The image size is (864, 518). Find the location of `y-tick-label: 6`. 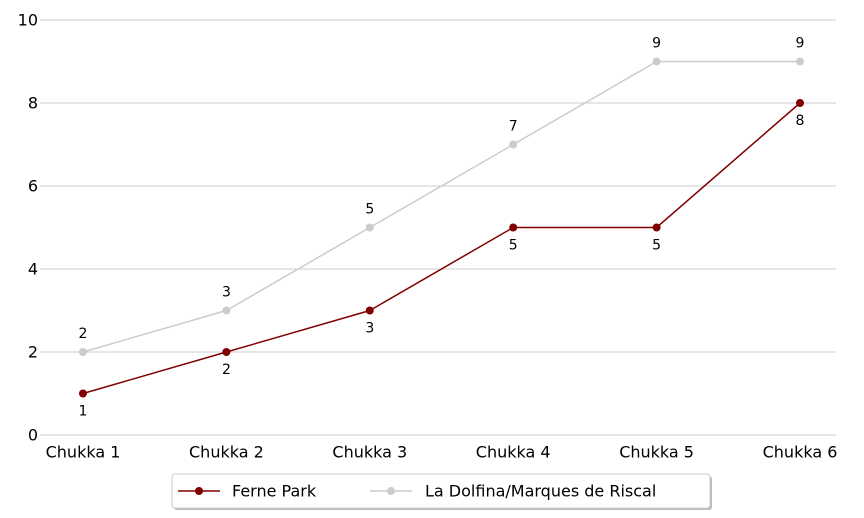

y-tick-label: 6 is located at coordinates (33, 186).